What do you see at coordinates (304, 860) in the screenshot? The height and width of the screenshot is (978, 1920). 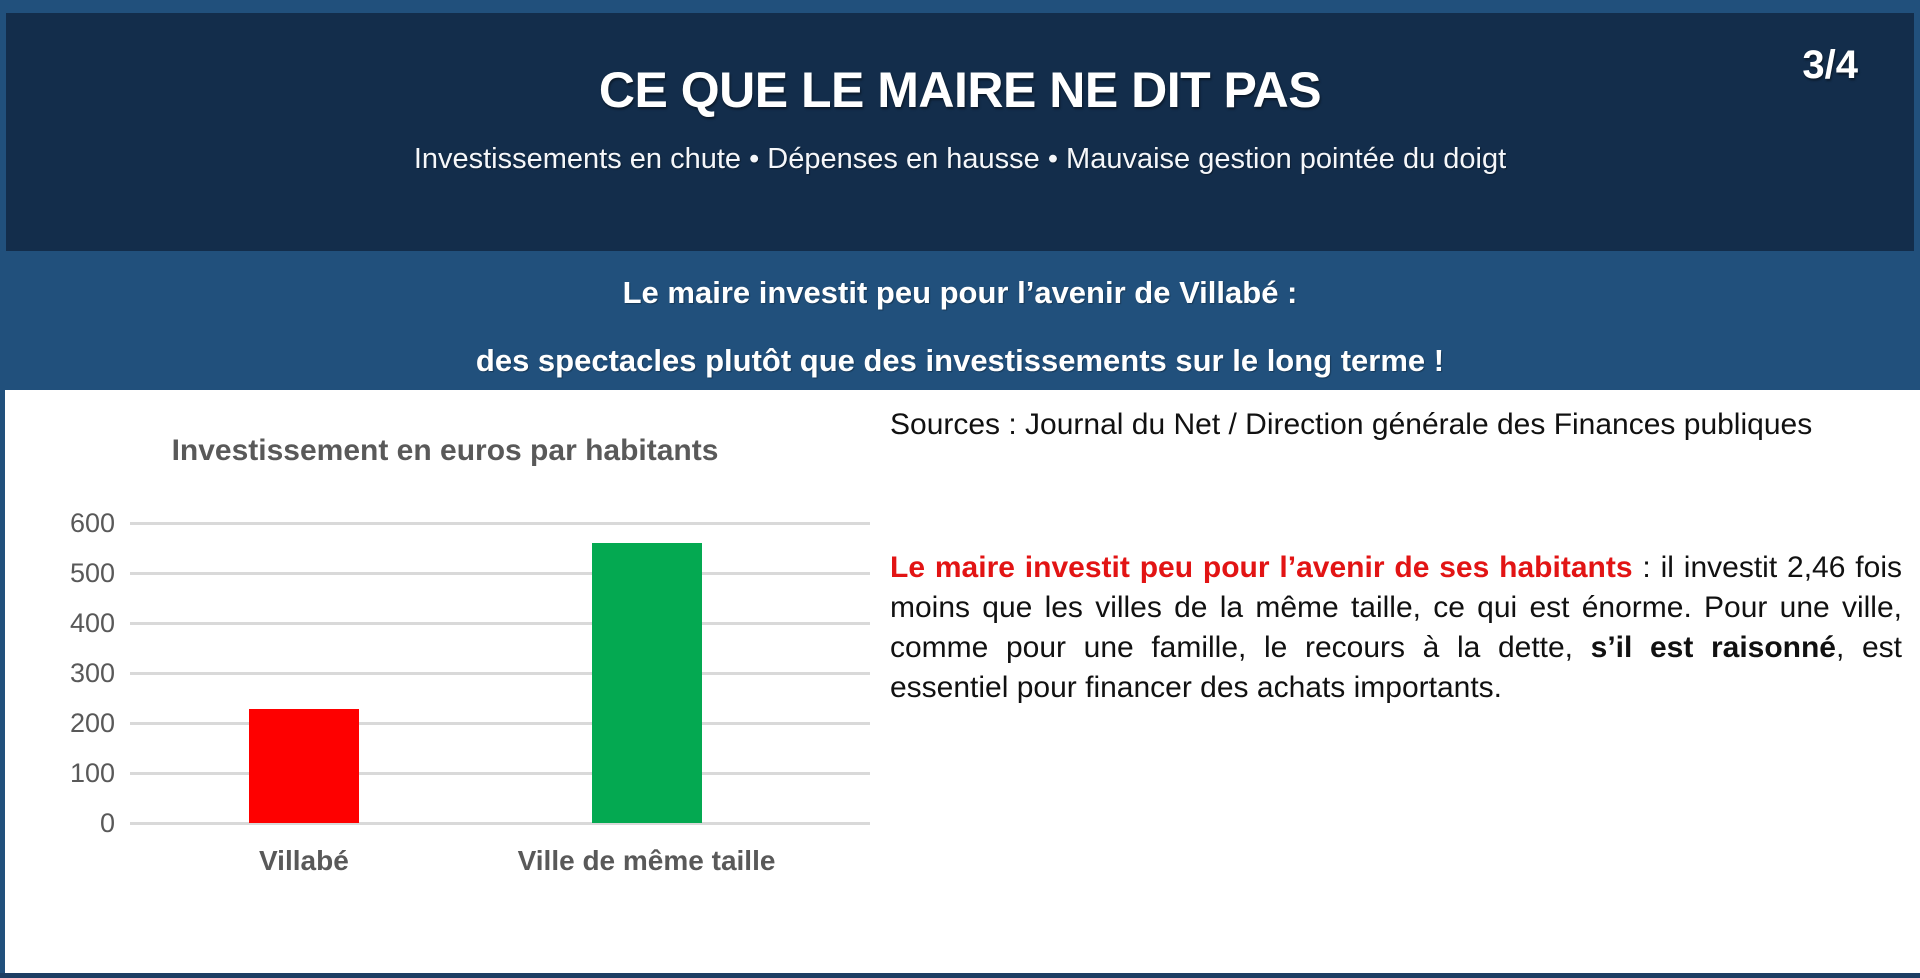 I see `category-label: Villabé` at bounding box center [304, 860].